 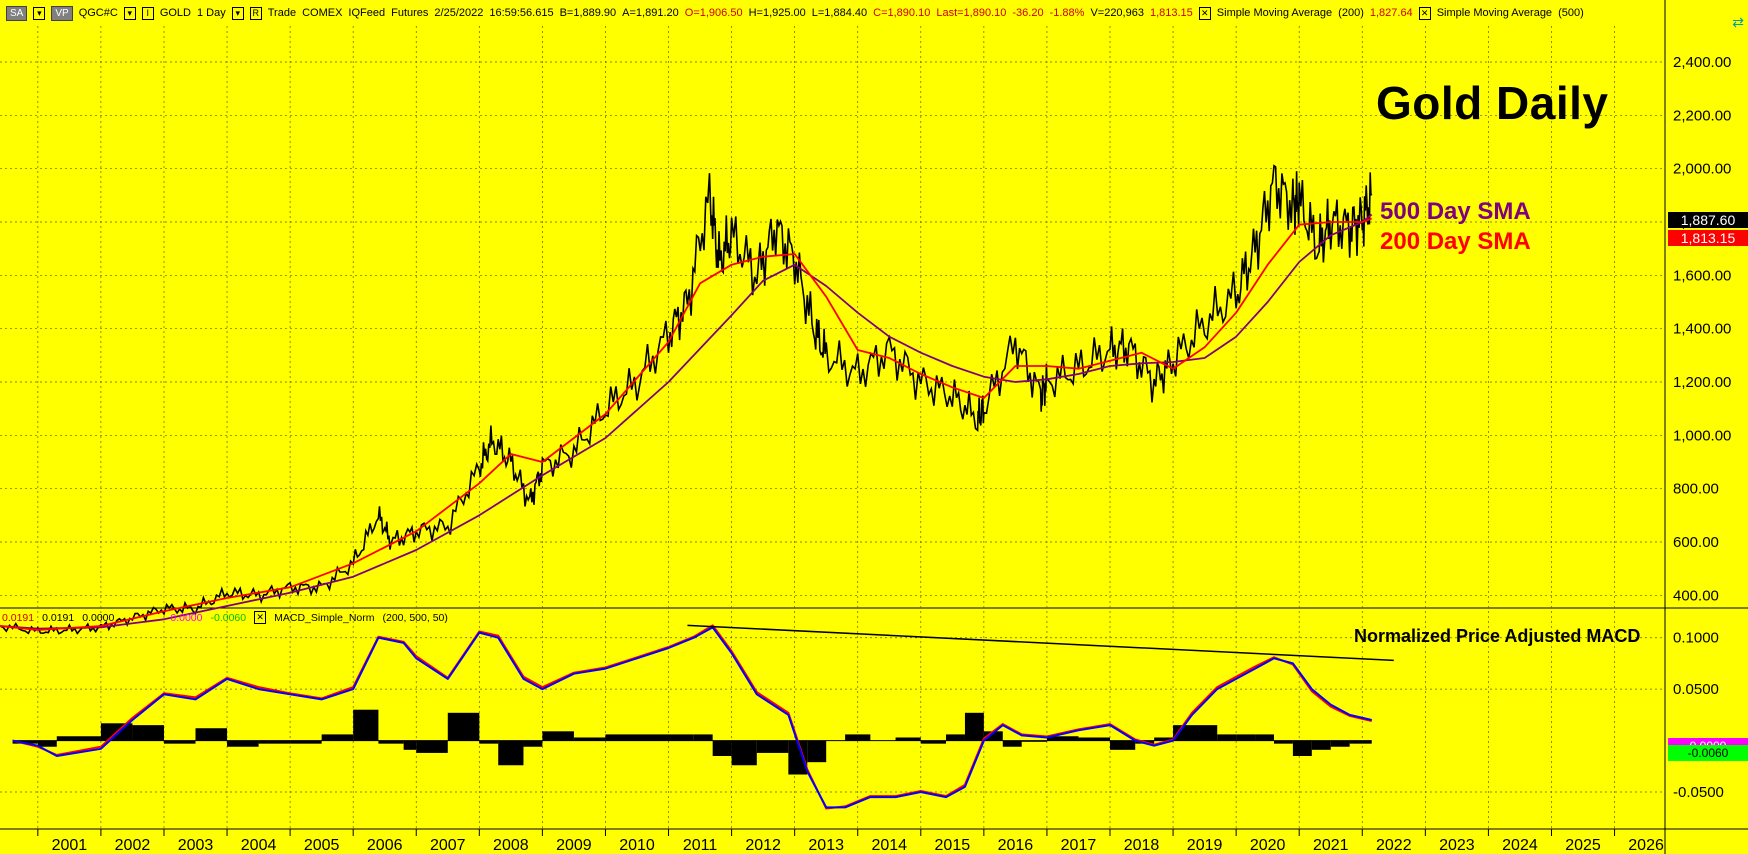 I want to click on macd-name: MACD_Simple_Norm, so click(x=324, y=617).